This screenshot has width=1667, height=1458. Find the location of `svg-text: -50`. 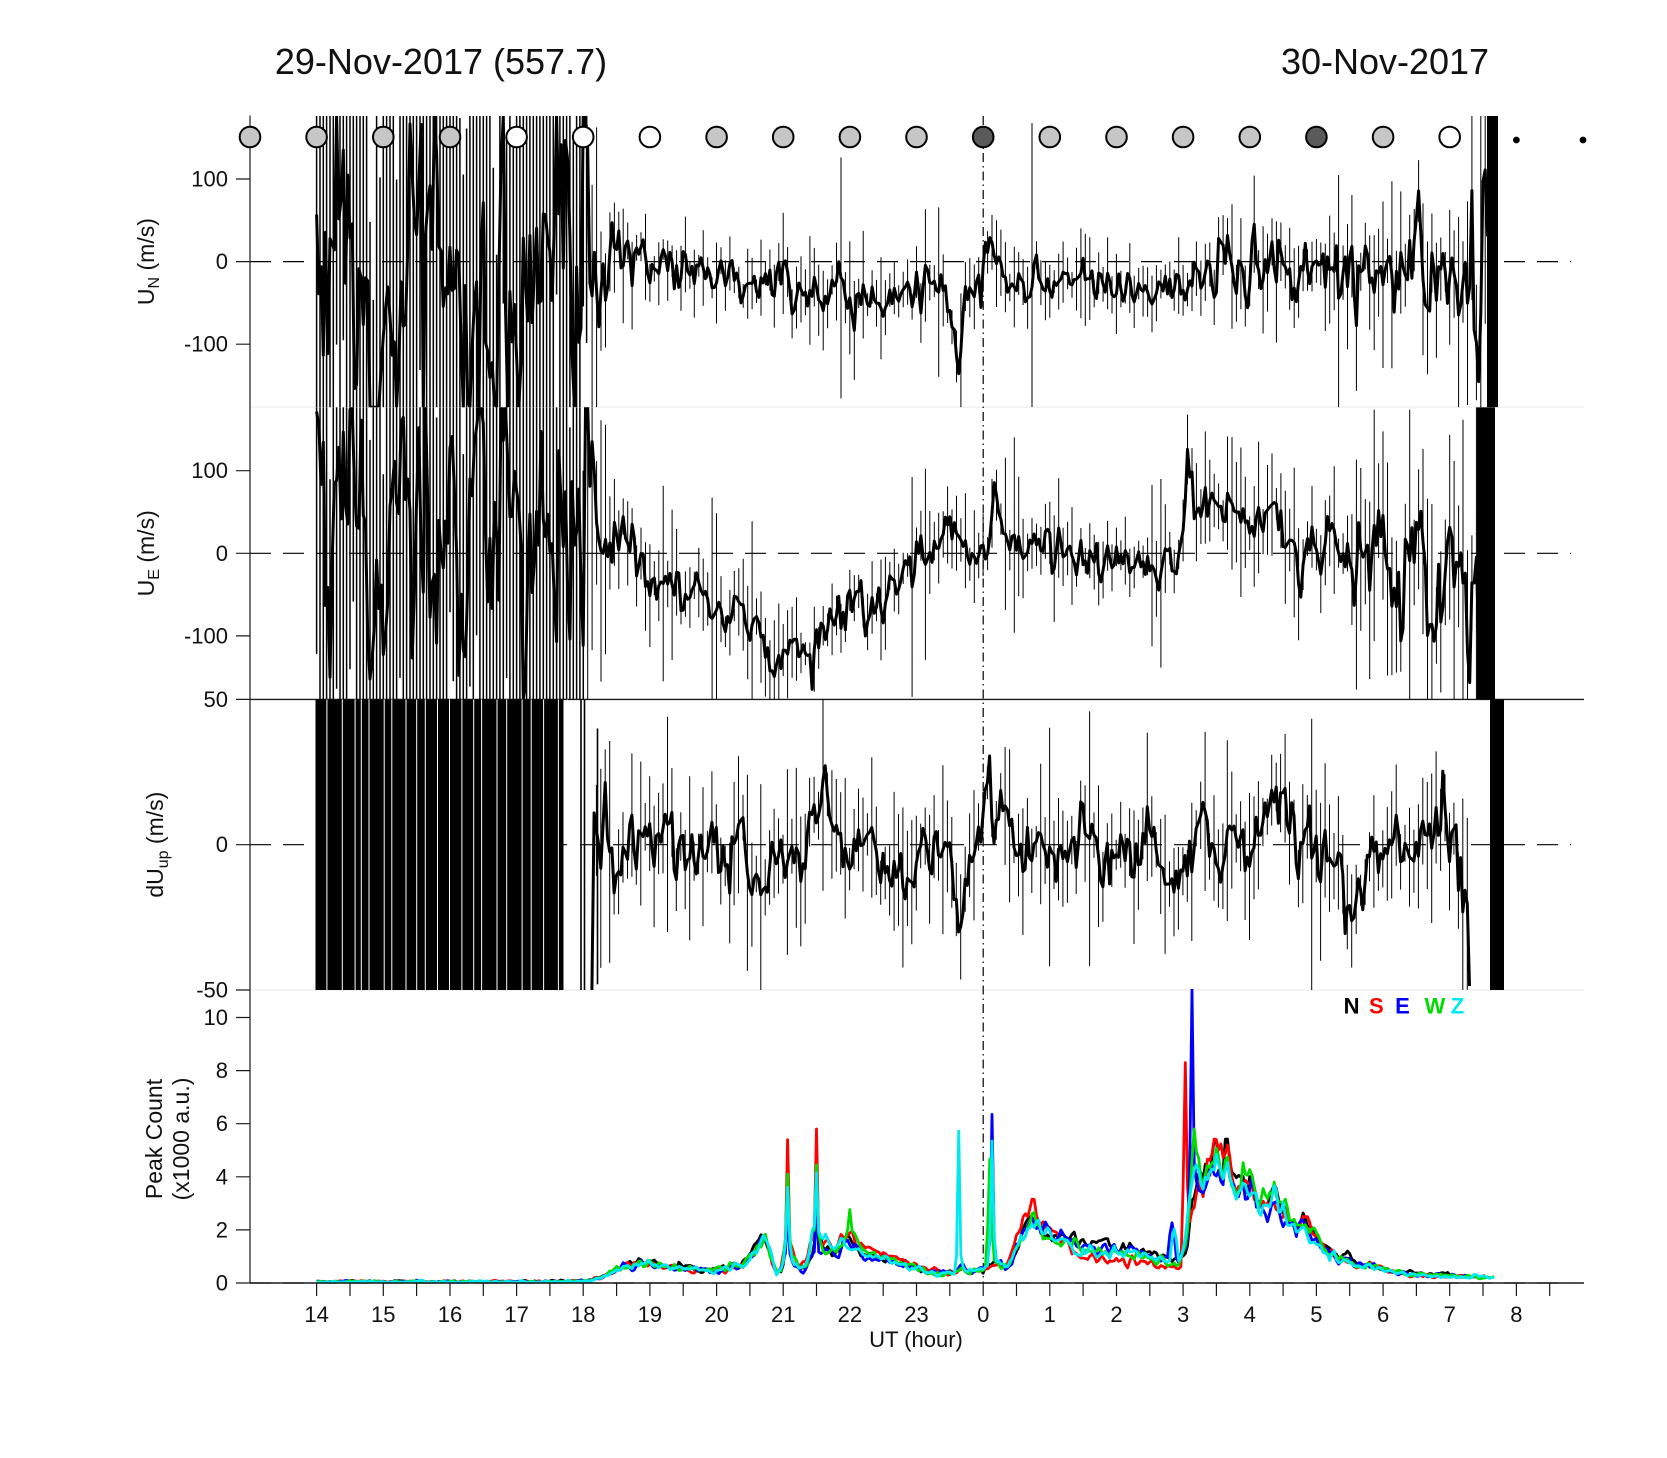

svg-text: -50 is located at coordinates (212, 990).